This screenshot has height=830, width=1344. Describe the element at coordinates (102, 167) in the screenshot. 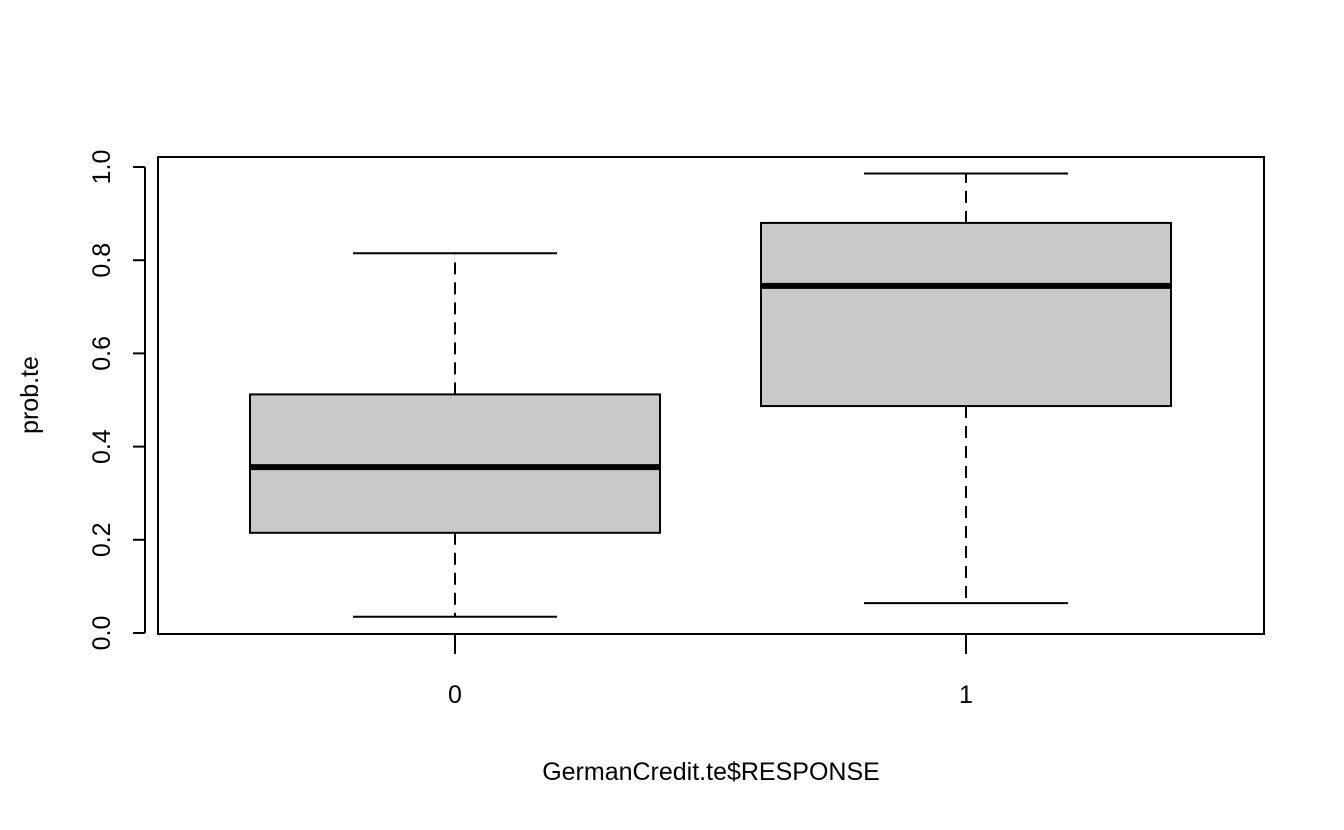

I see `y-tick-label: 1.0` at that location.